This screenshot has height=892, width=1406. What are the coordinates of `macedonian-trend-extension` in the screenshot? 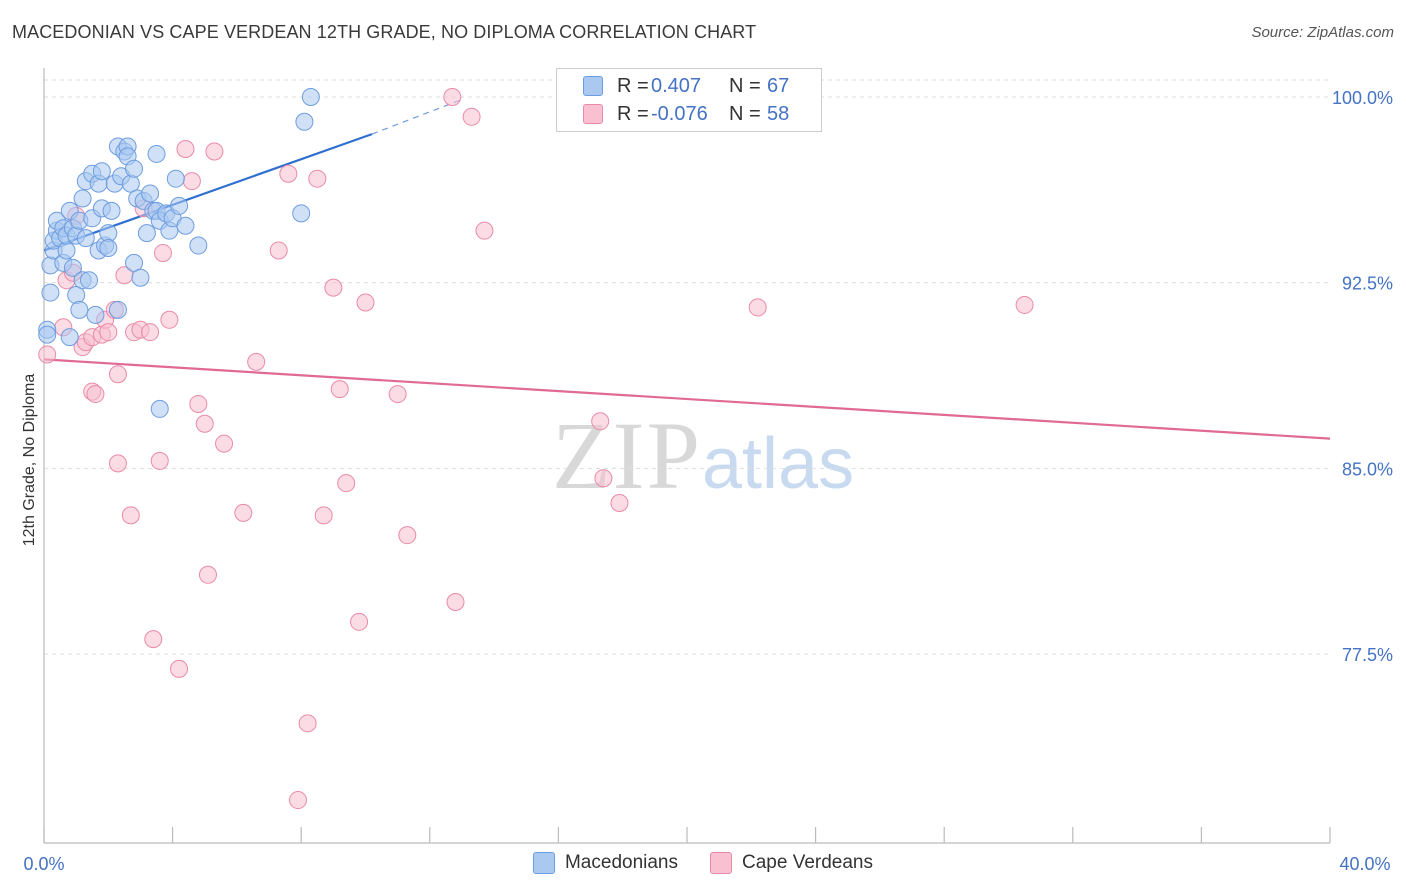 It's located at (417, 116).